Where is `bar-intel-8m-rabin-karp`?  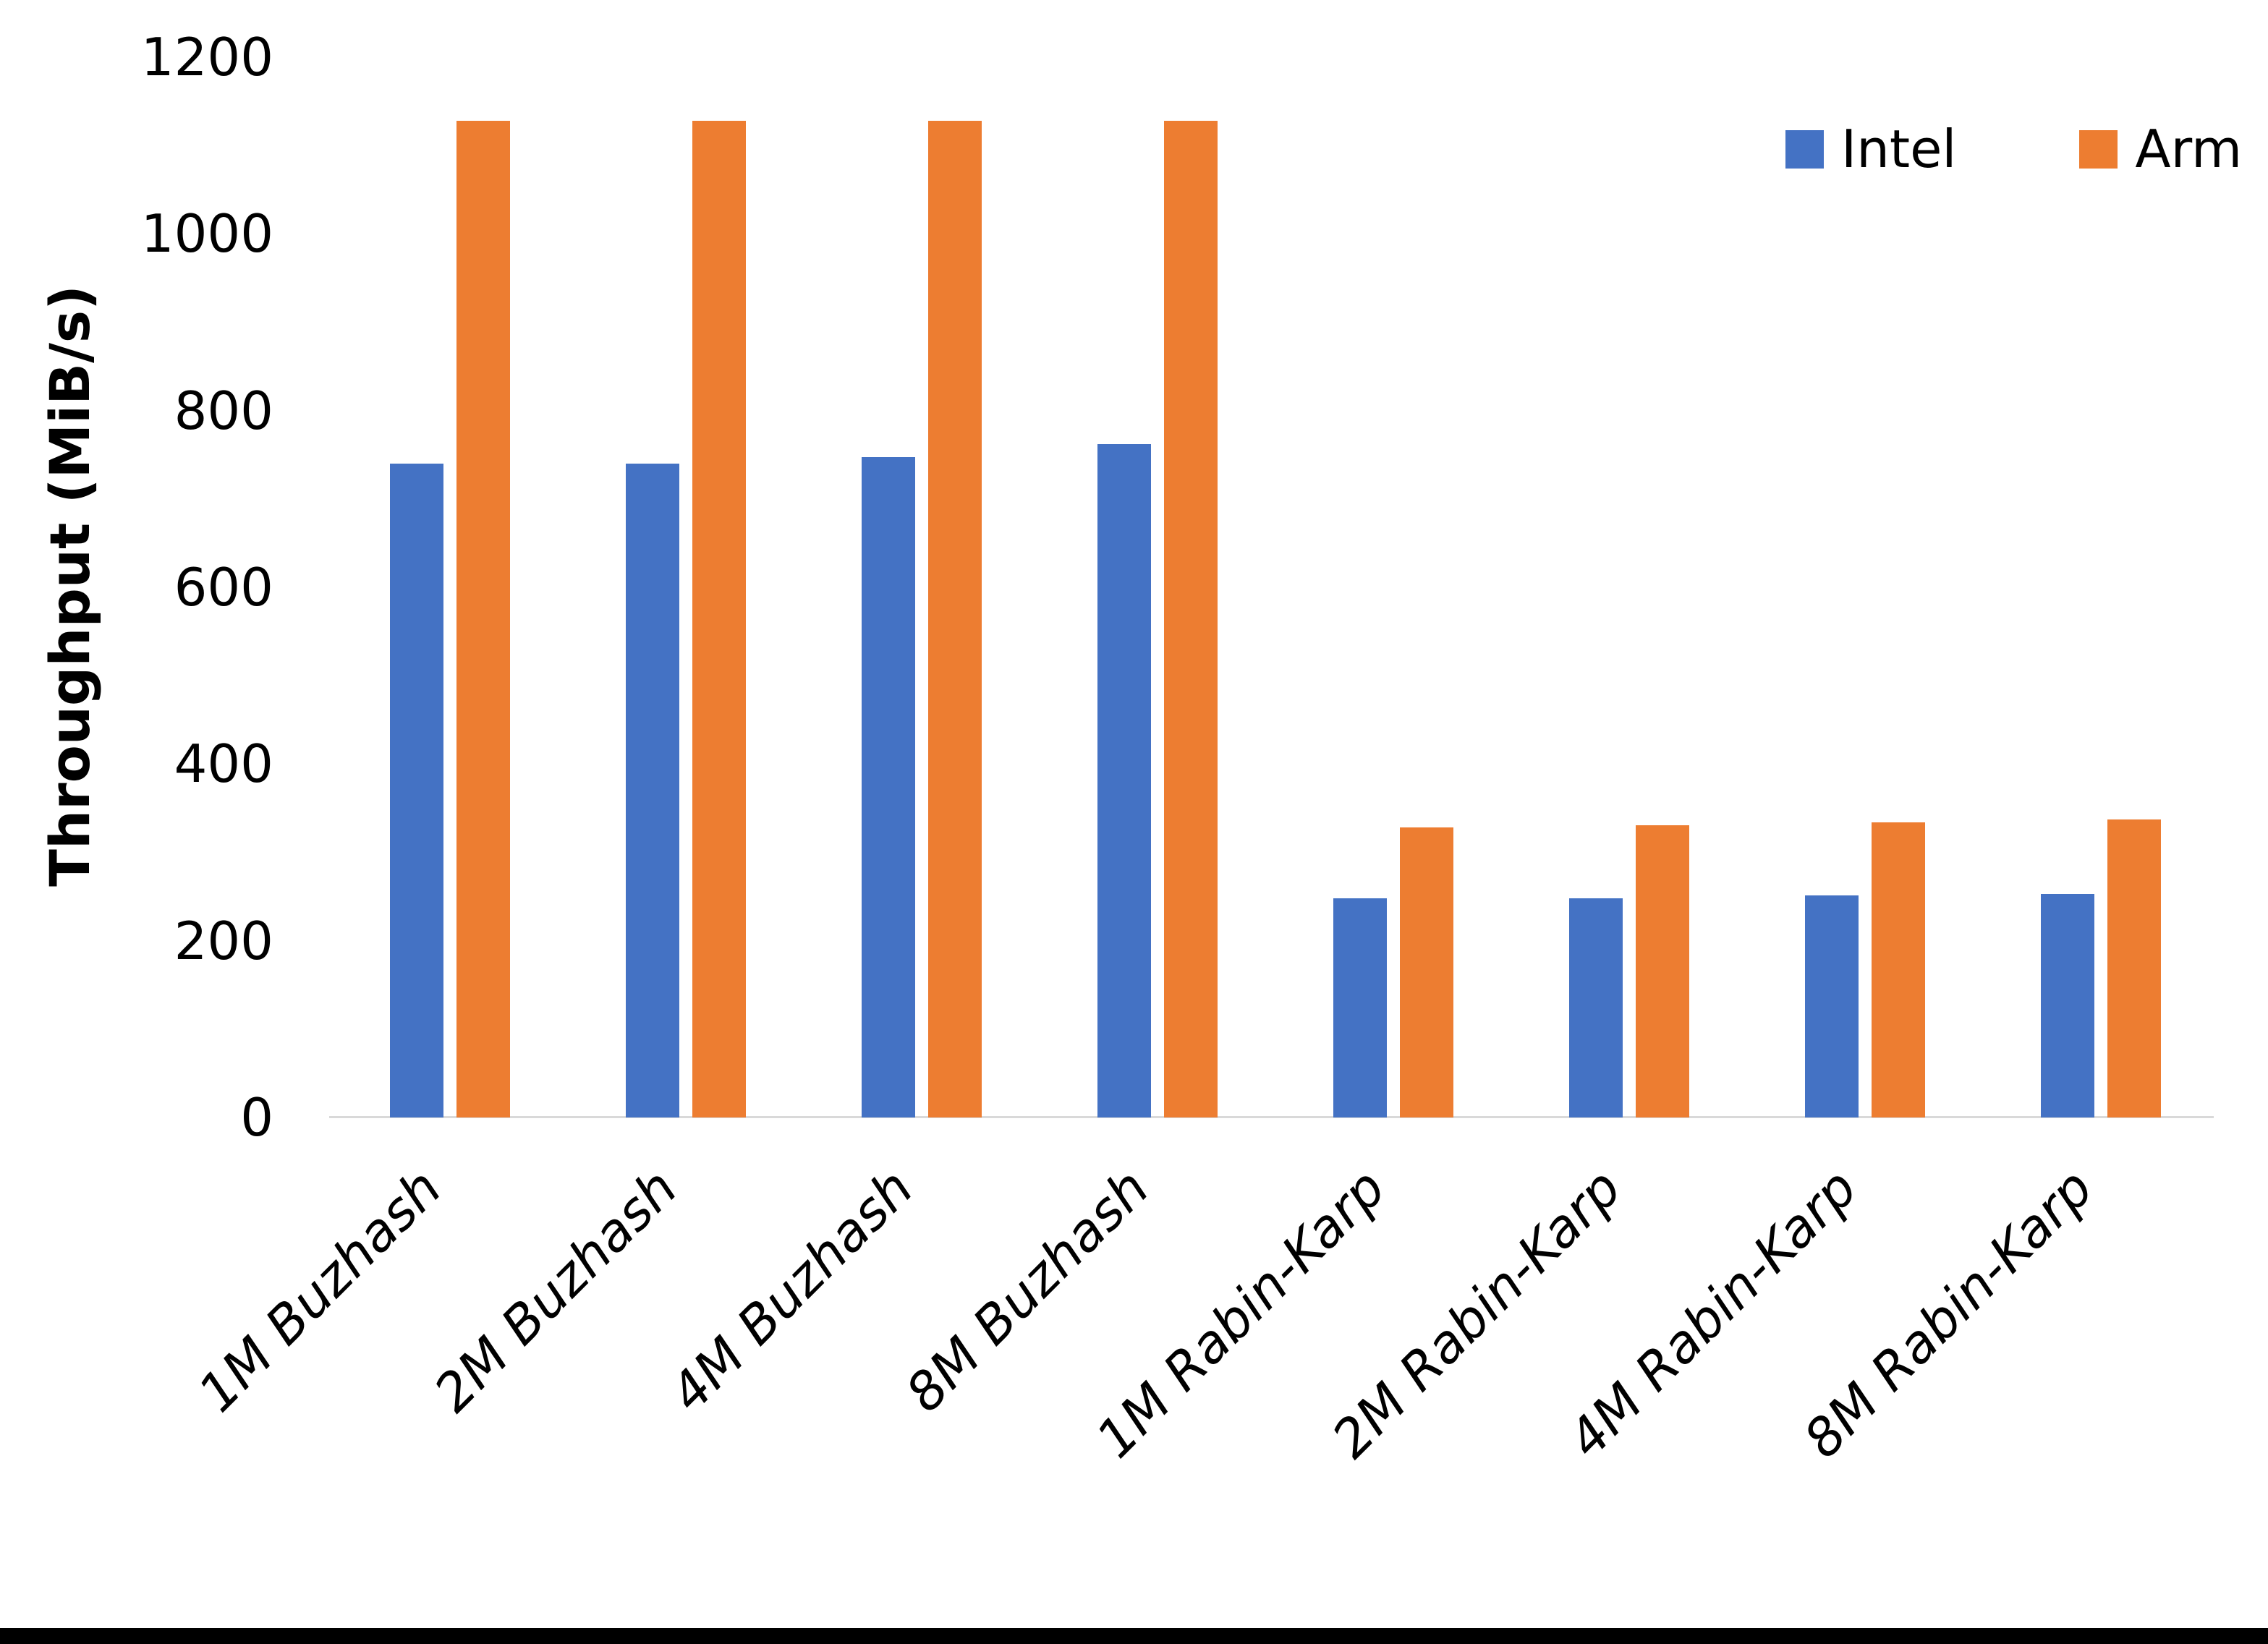 bar-intel-8m-rabin-karp is located at coordinates (2067, 1005).